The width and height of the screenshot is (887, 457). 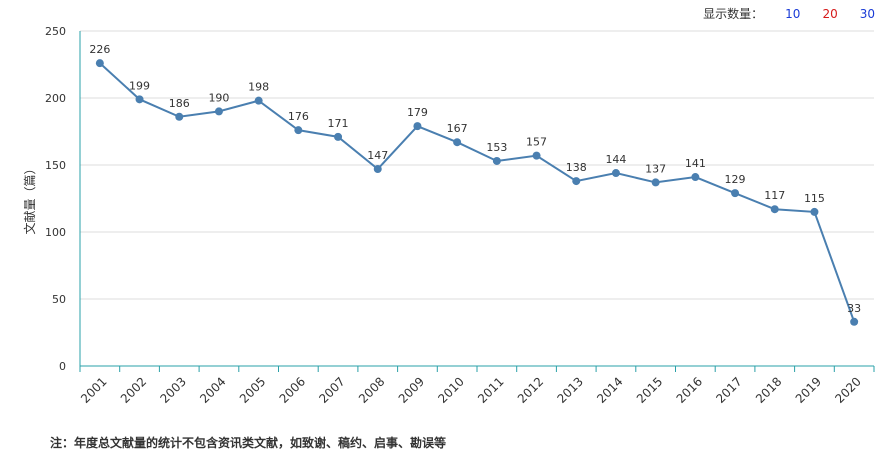 What do you see at coordinates (808, 389) in the screenshot?
I see `x-tick-label: 2019` at bounding box center [808, 389].